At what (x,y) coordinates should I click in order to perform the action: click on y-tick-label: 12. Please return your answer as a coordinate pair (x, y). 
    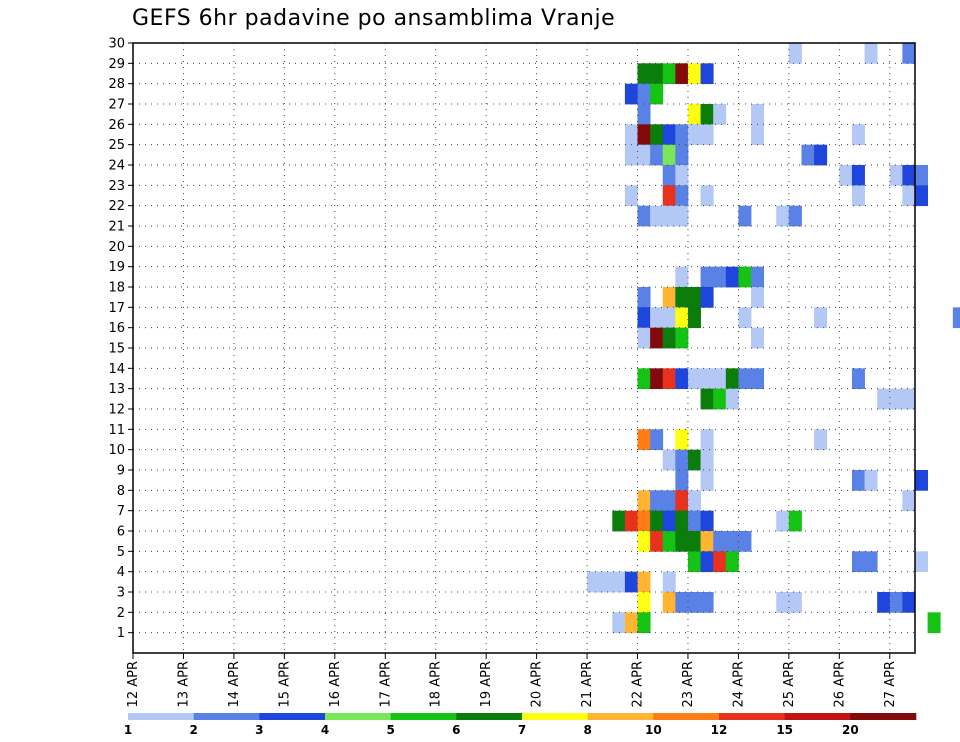
    Looking at the image, I should click on (116, 410).